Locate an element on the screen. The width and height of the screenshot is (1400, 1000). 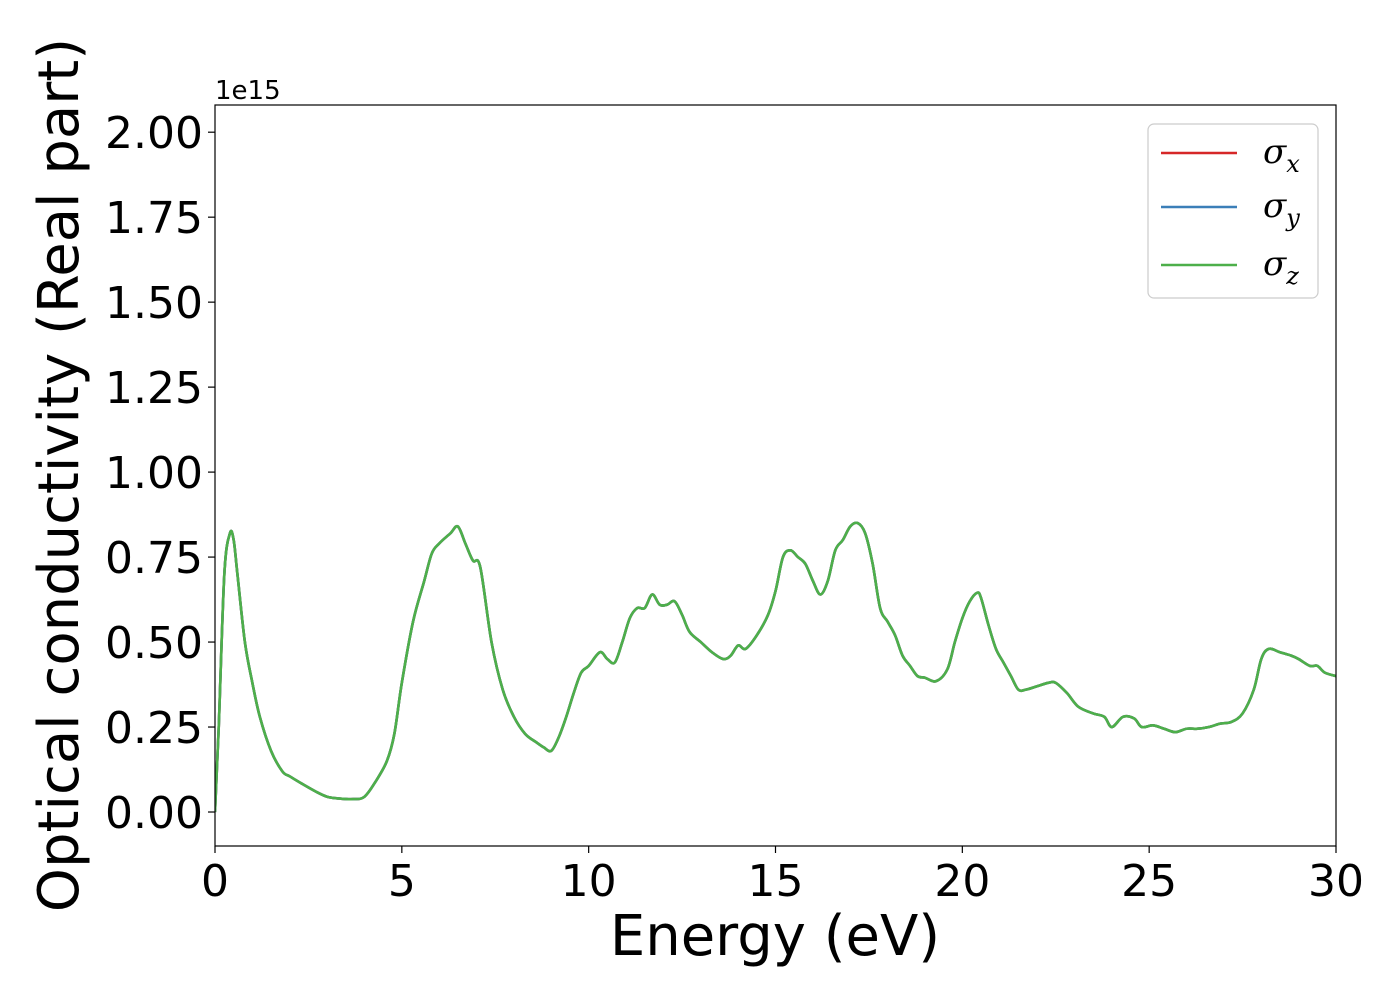
y-tick-label: 0.75 is located at coordinates (154, 558).